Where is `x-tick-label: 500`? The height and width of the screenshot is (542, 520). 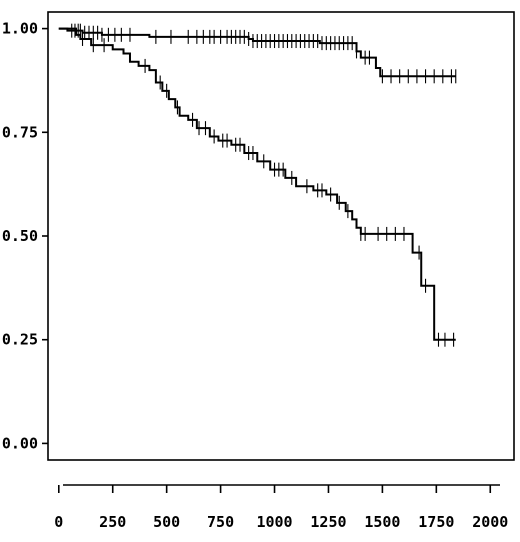
x-tick-label: 500 is located at coordinates (166, 522).